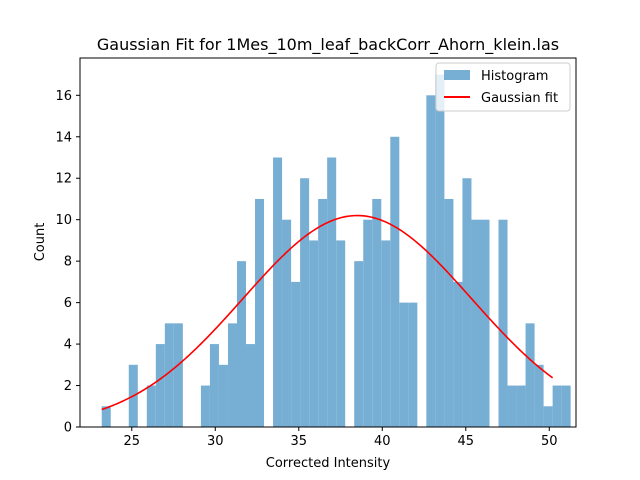 The image size is (640, 480). What do you see at coordinates (63, 179) in the screenshot?
I see `y-tick-label: 12` at bounding box center [63, 179].